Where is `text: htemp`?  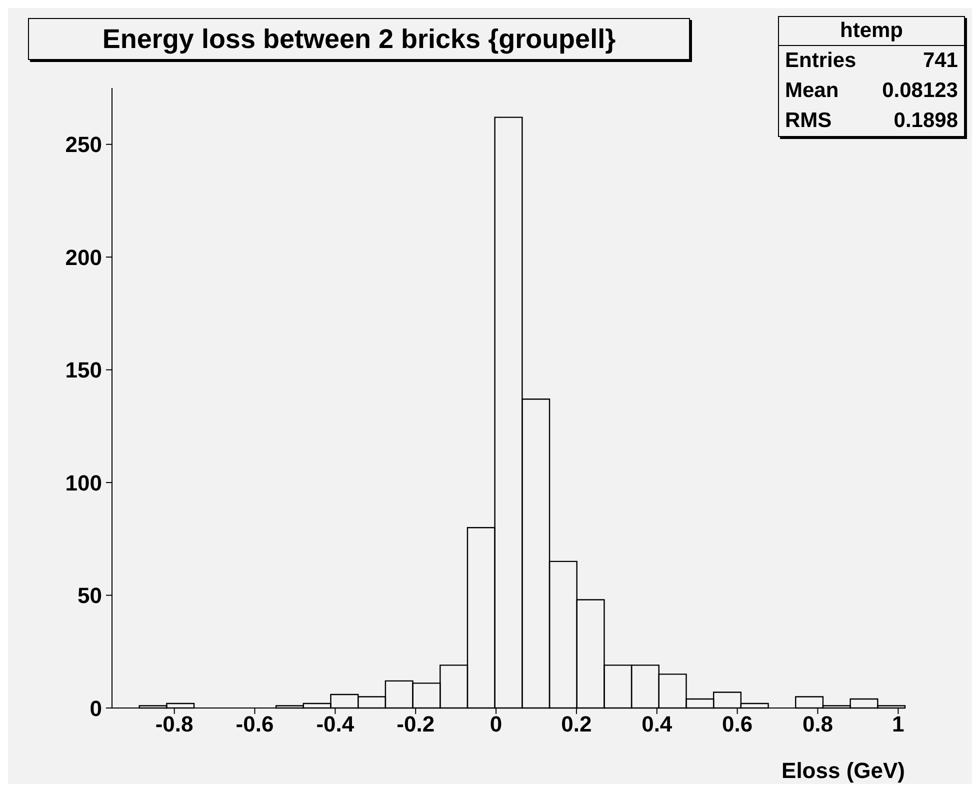
text: htemp is located at coordinates (871, 31).